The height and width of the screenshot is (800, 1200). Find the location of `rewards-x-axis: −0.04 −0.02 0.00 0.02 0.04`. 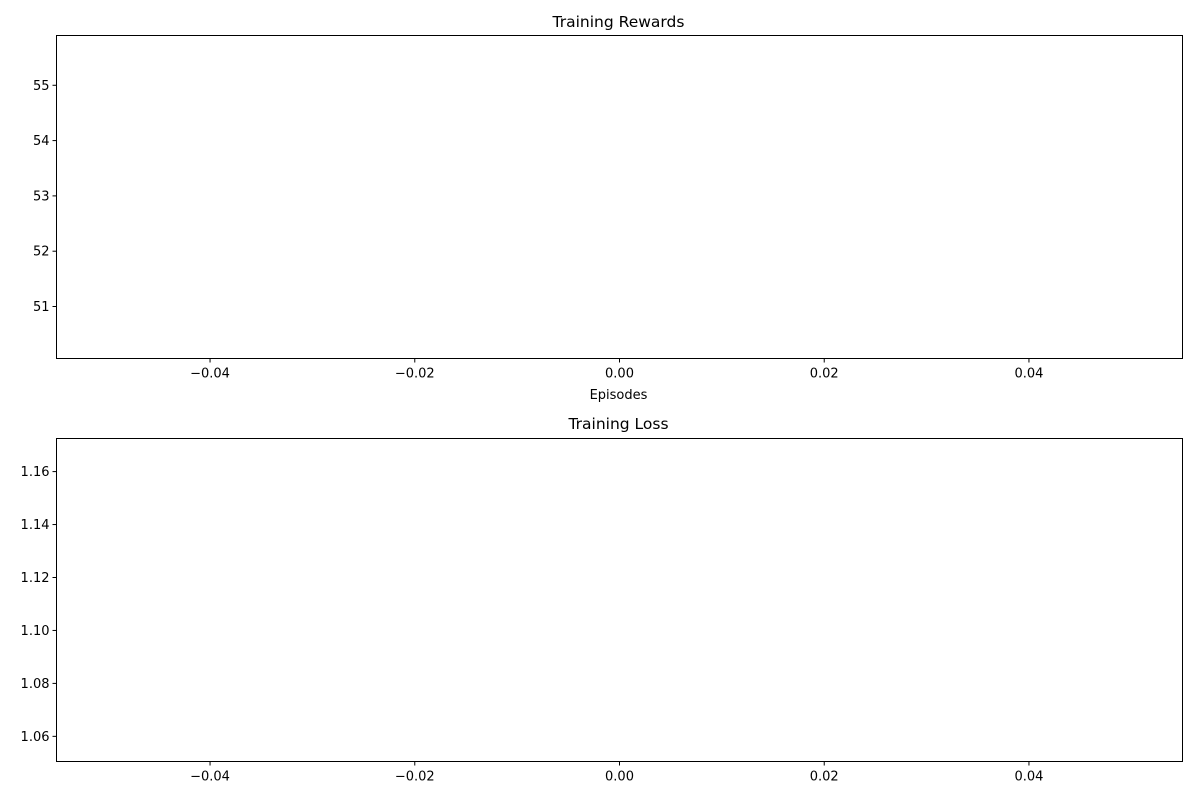

rewards-x-axis: −0.04 −0.02 0.00 0.02 0.04 is located at coordinates (616, 370).